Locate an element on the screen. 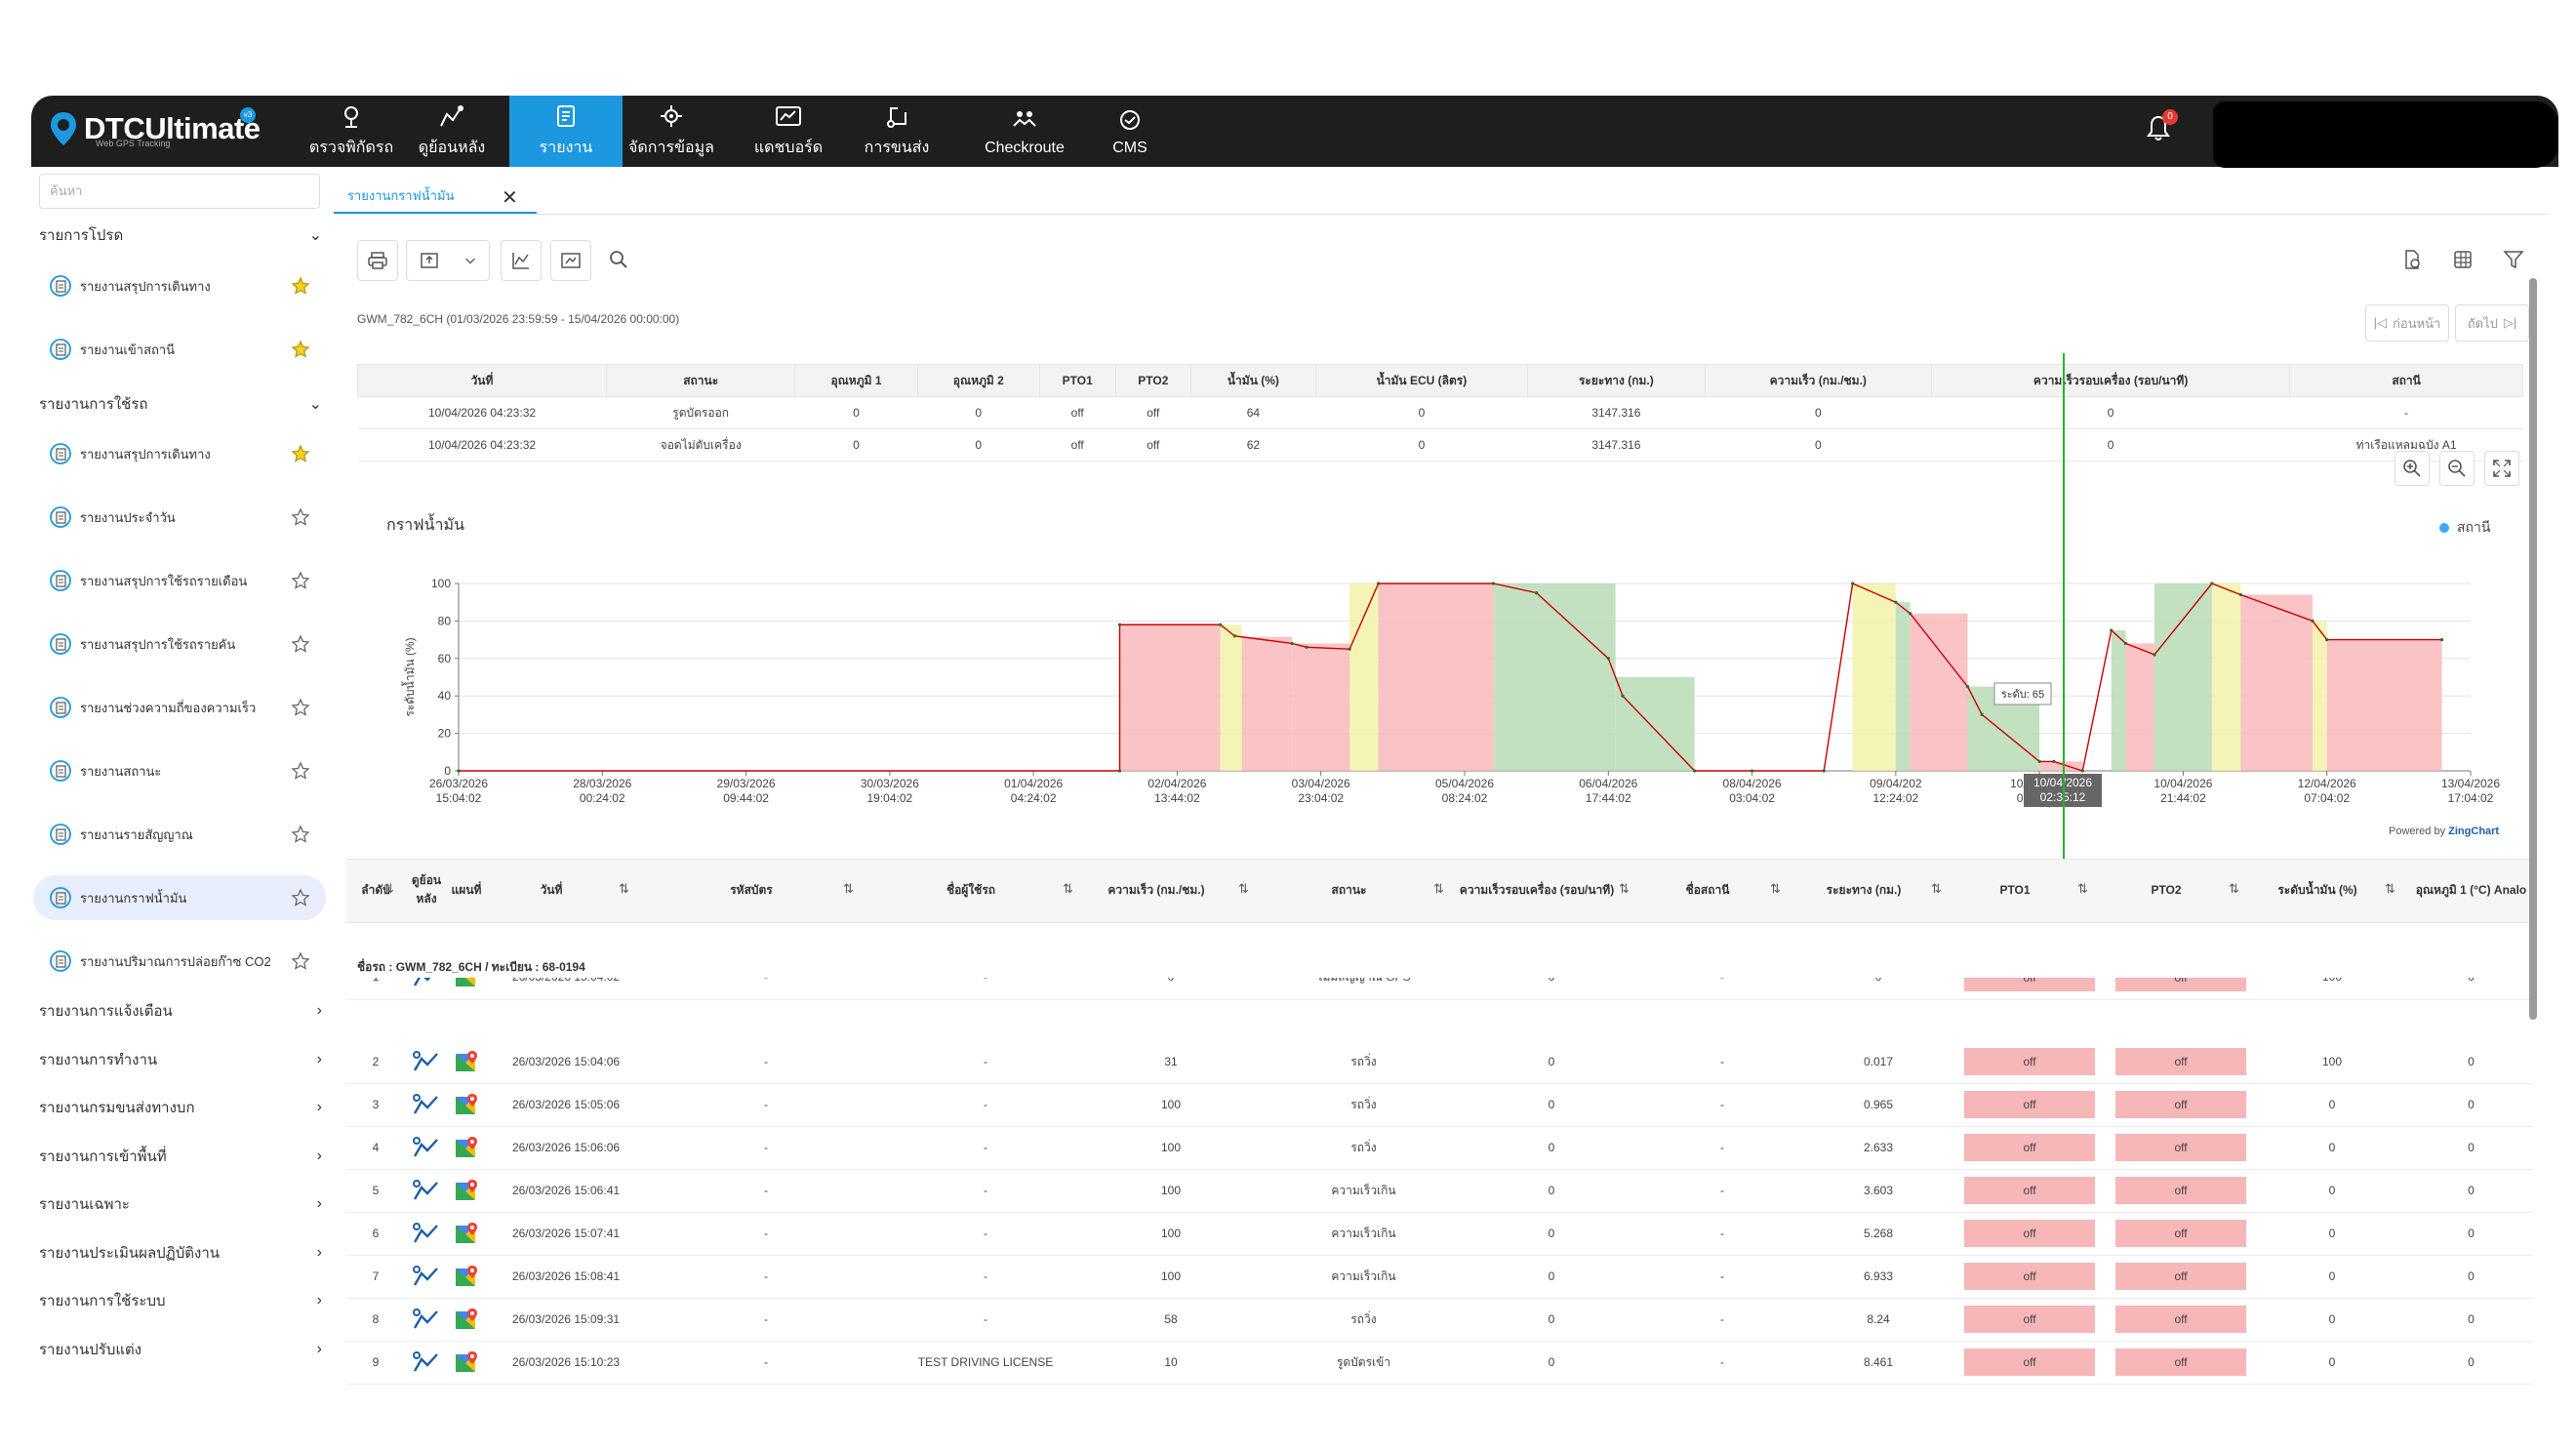 The width and height of the screenshot is (2576, 1449). map-view-button is located at coordinates (570, 260).